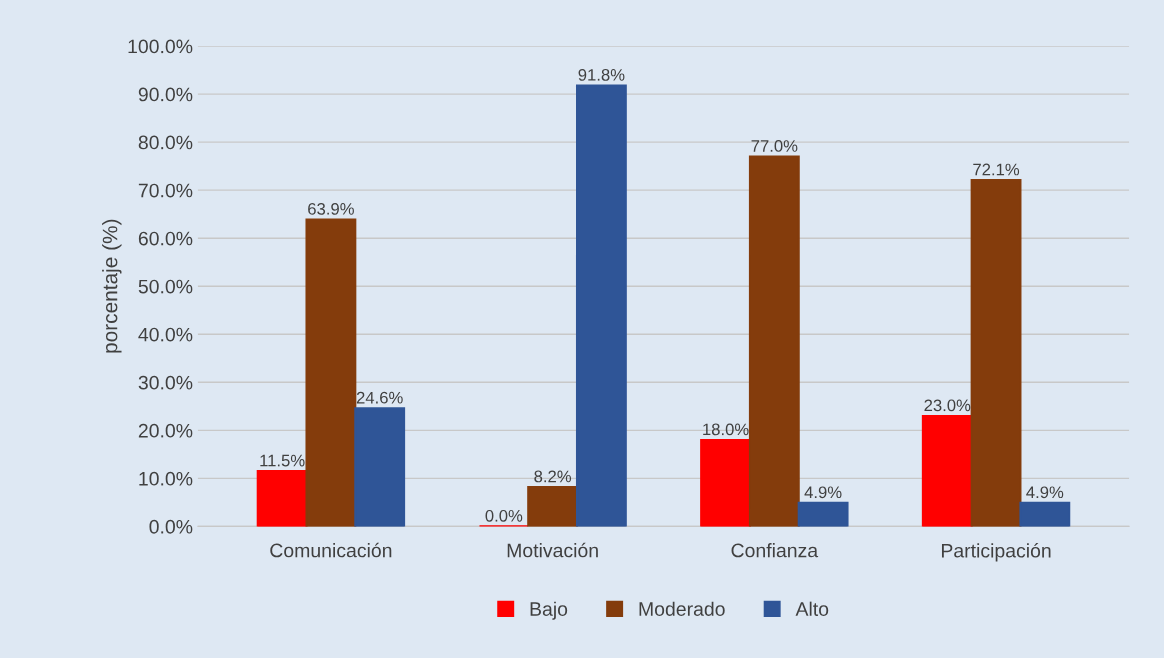  What do you see at coordinates (726, 429) in the screenshot?
I see `data-label: 18.0%` at bounding box center [726, 429].